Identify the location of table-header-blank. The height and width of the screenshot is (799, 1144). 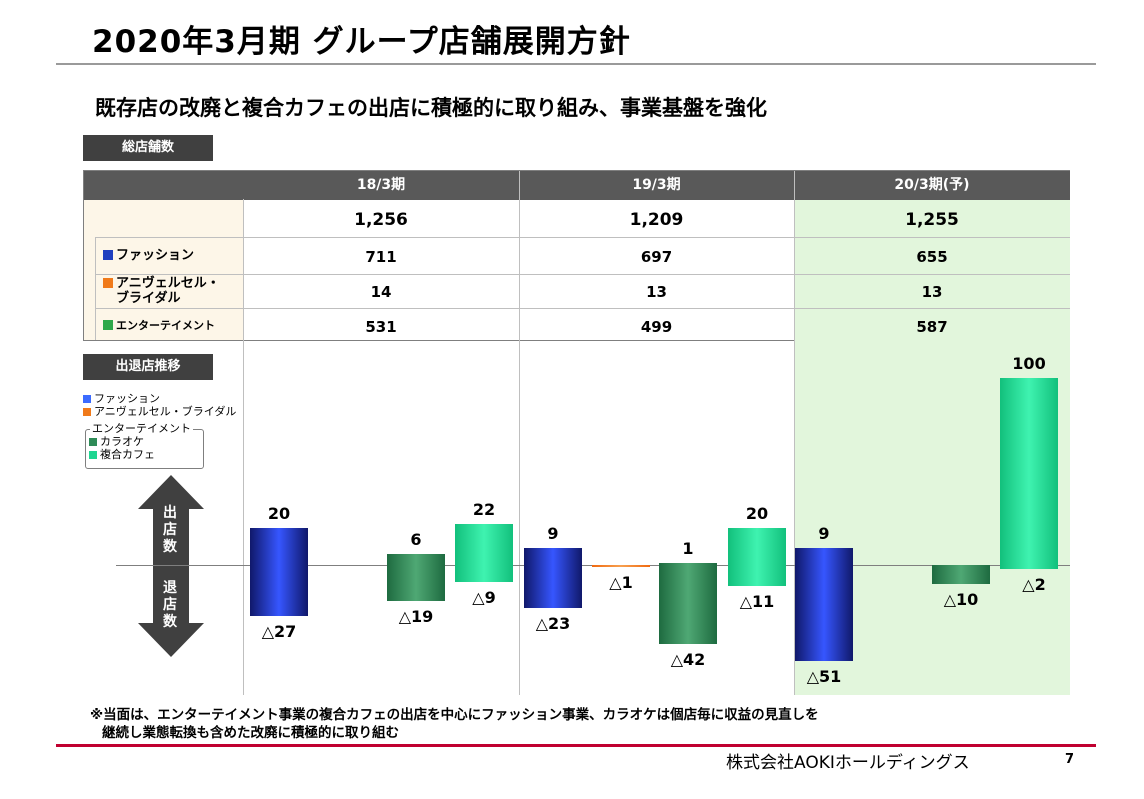
(163, 185).